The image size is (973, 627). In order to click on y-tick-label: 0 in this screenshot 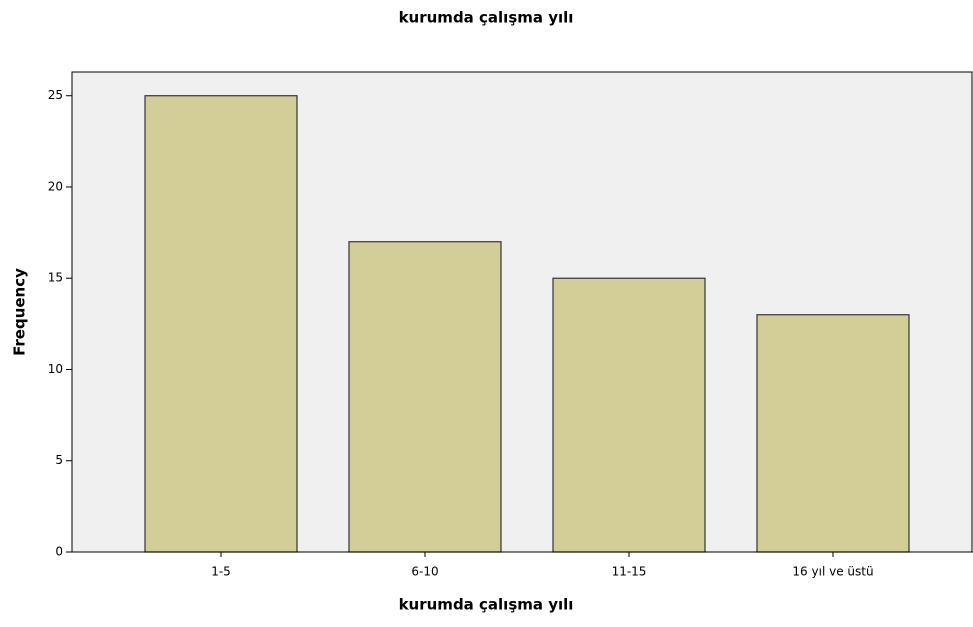, I will do `click(59, 552)`.